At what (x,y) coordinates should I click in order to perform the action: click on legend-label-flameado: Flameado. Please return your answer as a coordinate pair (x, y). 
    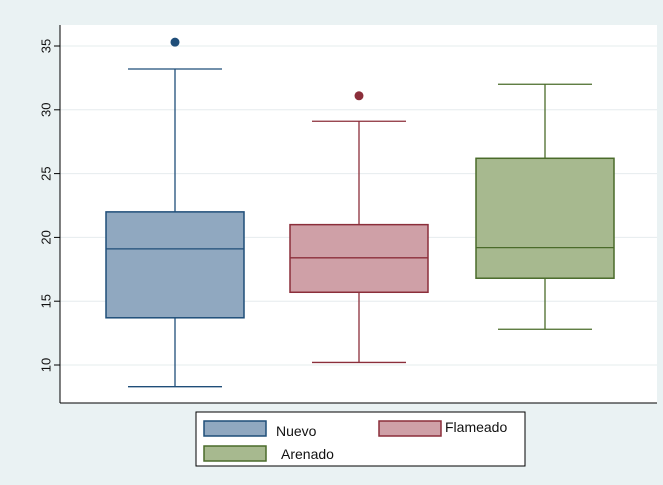
    Looking at the image, I should click on (476, 427).